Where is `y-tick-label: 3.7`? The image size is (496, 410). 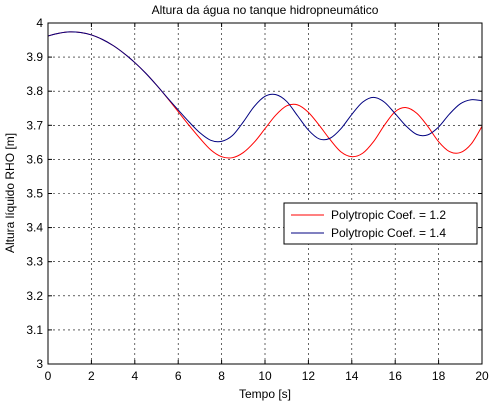
y-tick-label: 3.7 is located at coordinates (34, 125).